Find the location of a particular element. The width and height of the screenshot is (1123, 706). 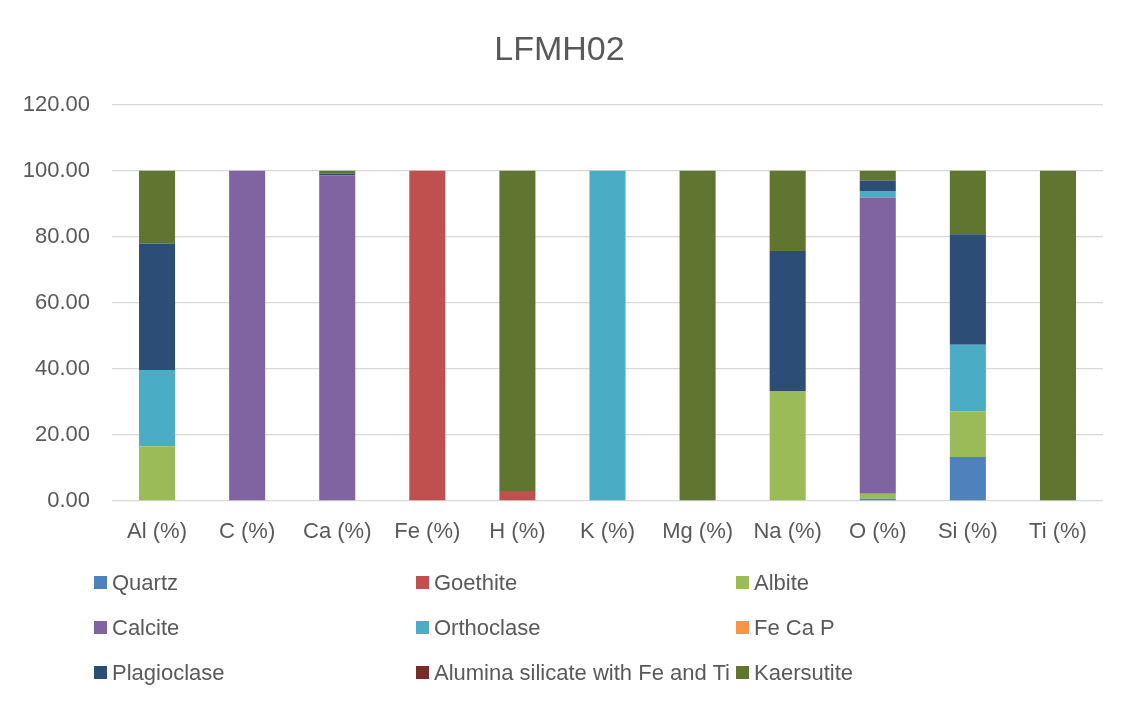

x-tick-label: Al (%) is located at coordinates (157, 531).